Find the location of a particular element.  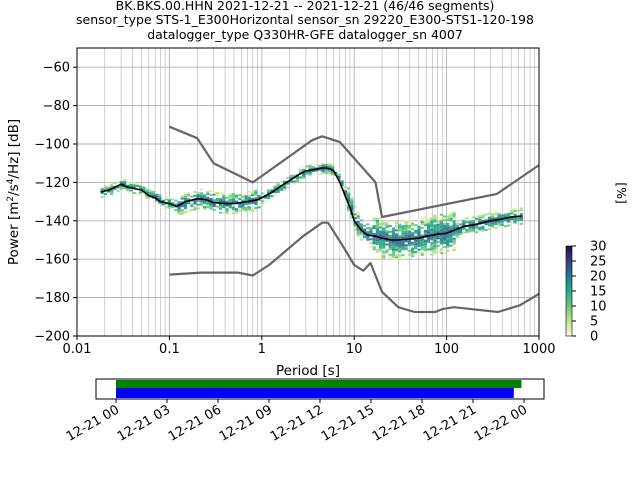

y-axis-ticks: −200 −180 −160 −140 −120 −100 −80 −60 is located at coordinates (55, 203).